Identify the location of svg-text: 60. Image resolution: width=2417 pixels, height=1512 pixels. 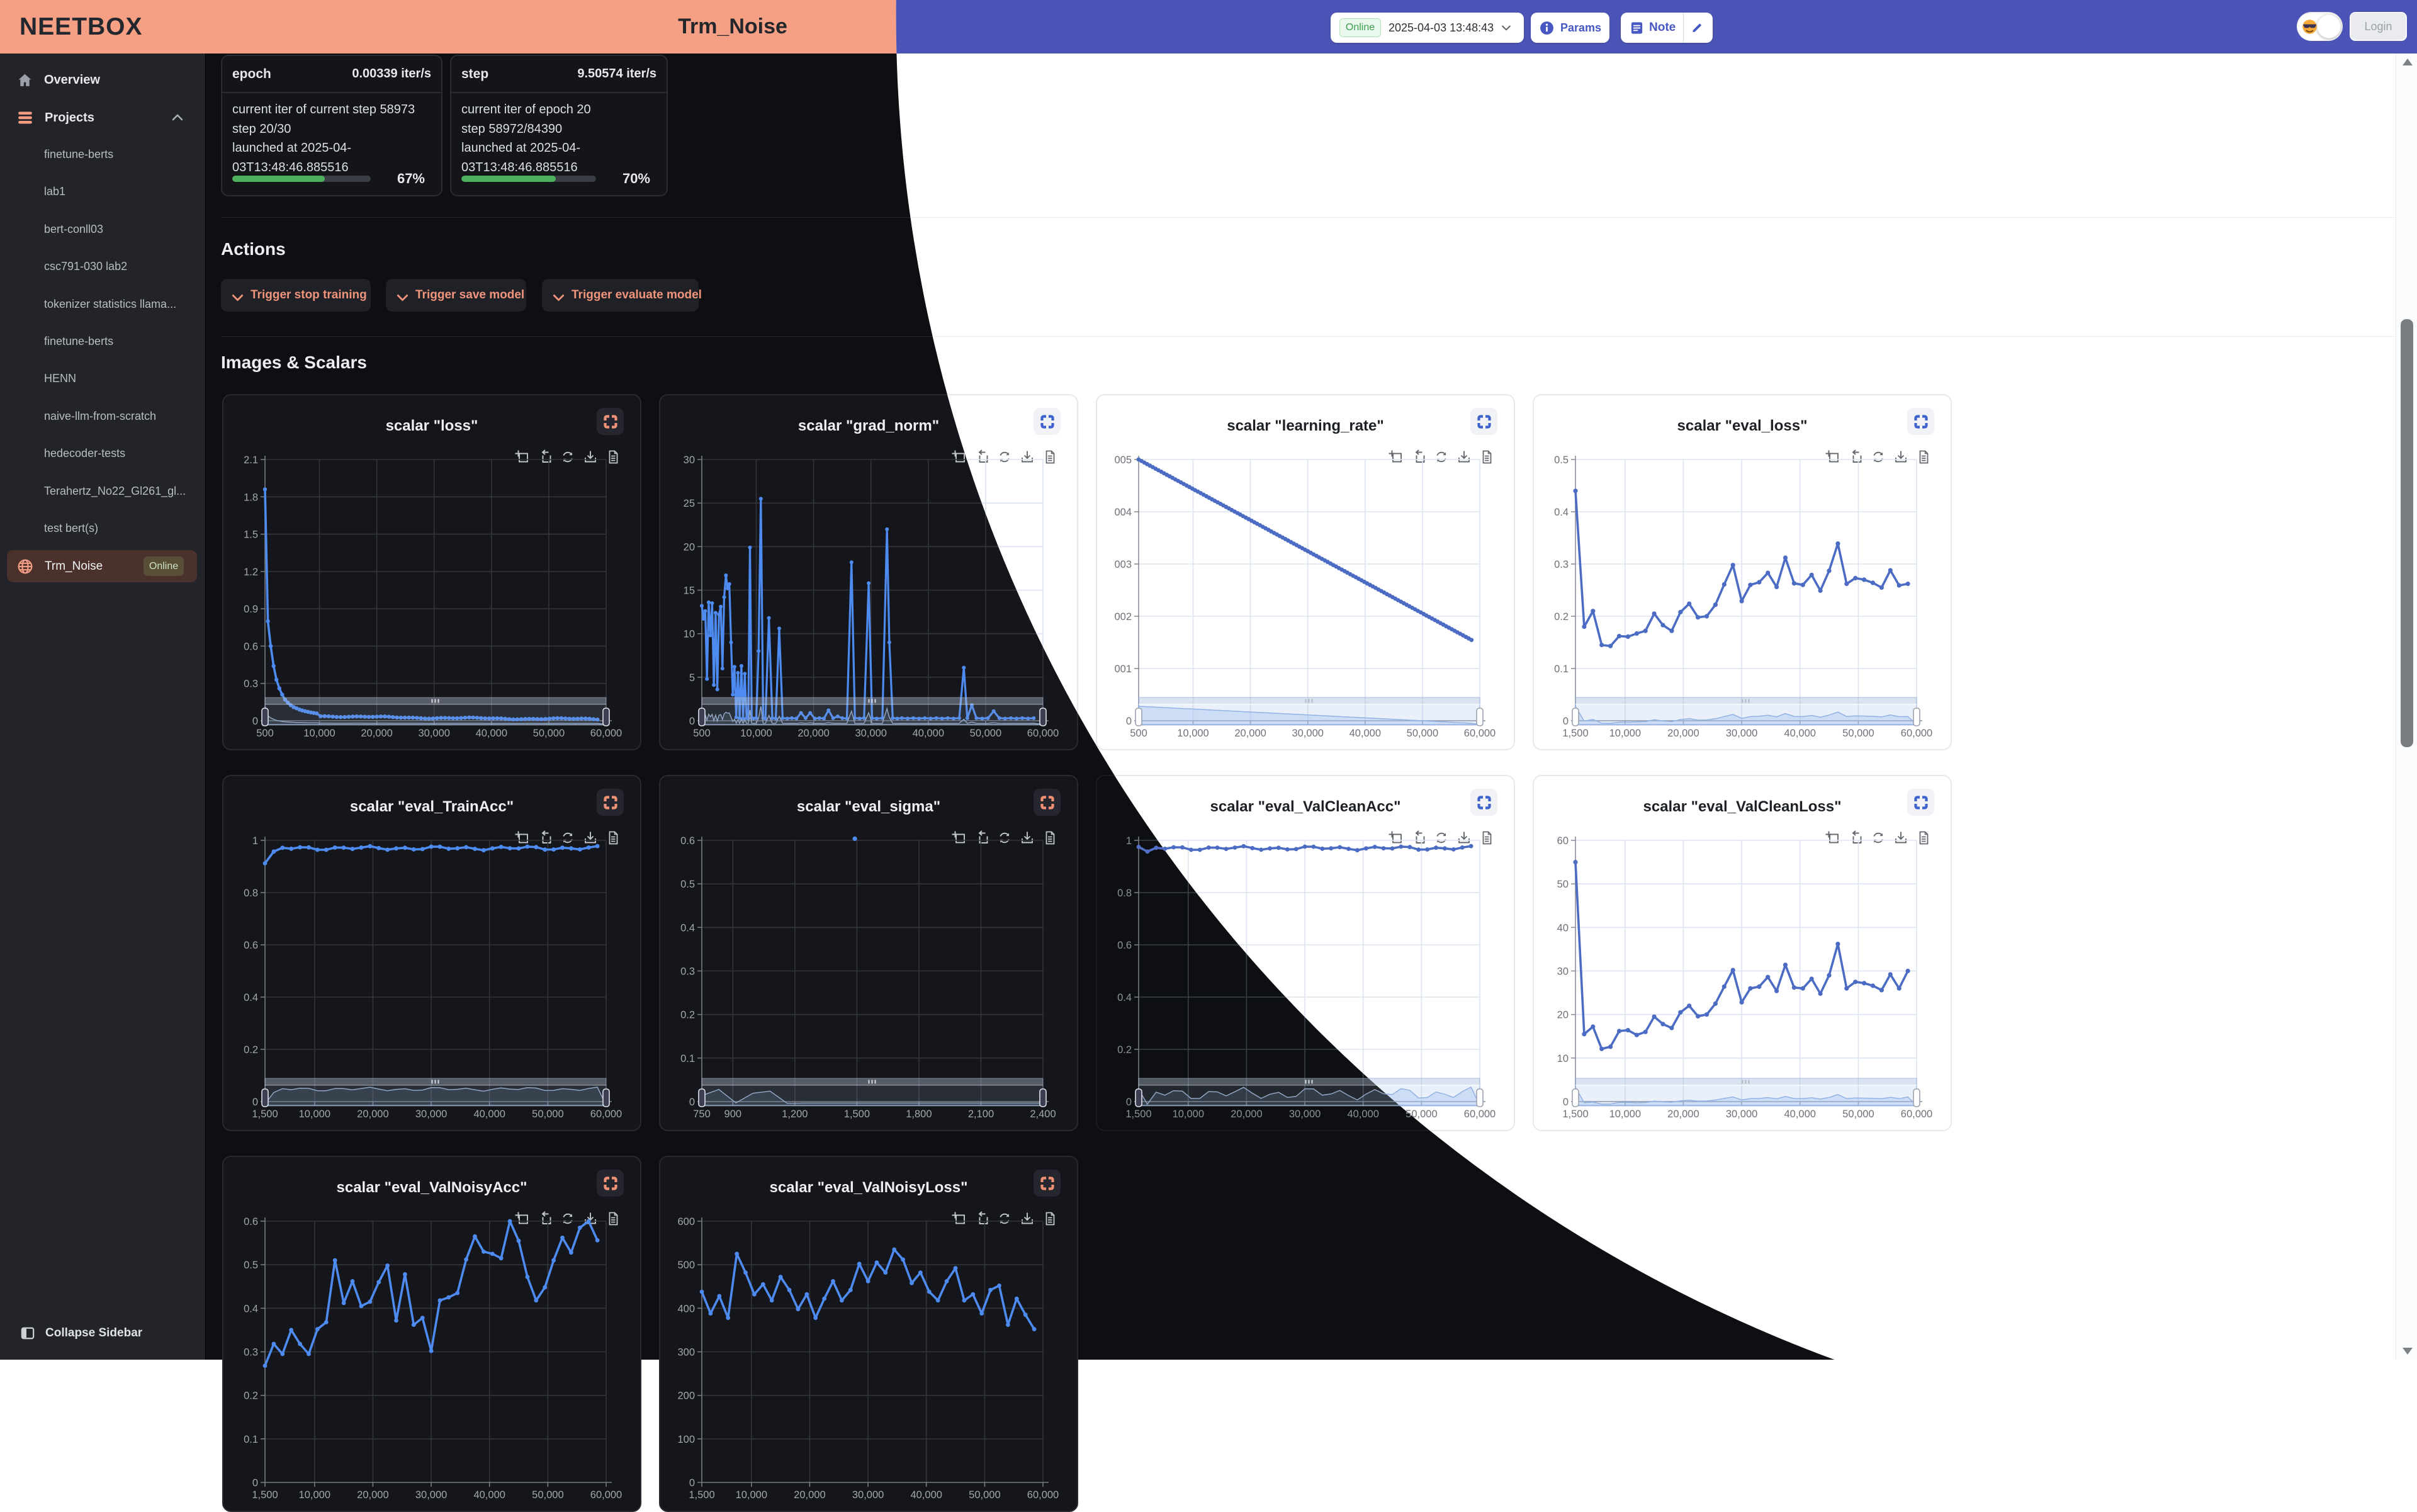
(1563, 841).